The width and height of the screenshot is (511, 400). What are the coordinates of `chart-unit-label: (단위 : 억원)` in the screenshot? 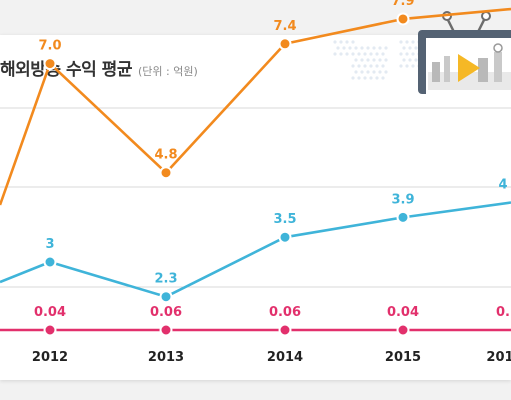 It's located at (167, 71).